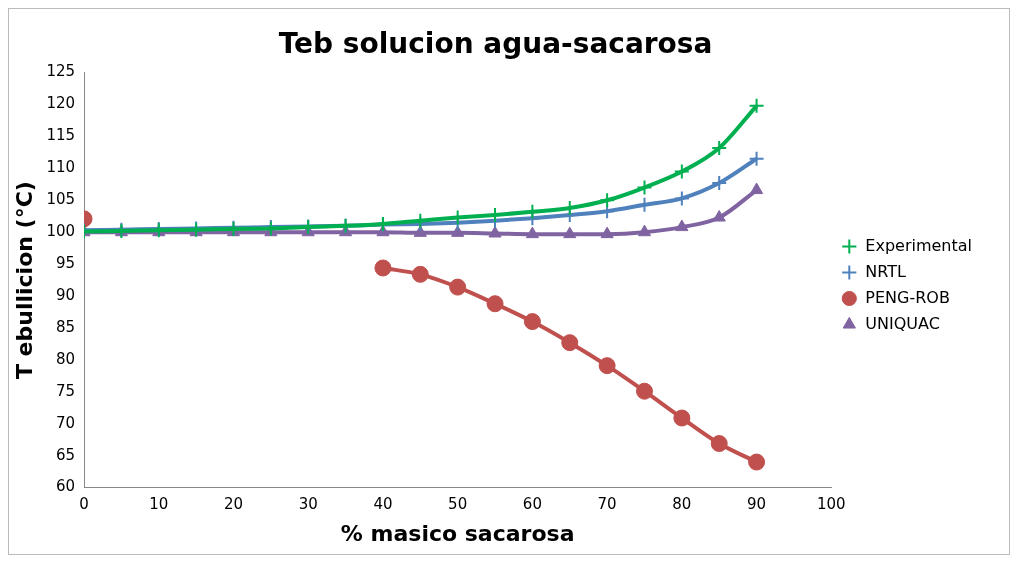  What do you see at coordinates (65, 486) in the screenshot?
I see `y-tick-label: 60` at bounding box center [65, 486].